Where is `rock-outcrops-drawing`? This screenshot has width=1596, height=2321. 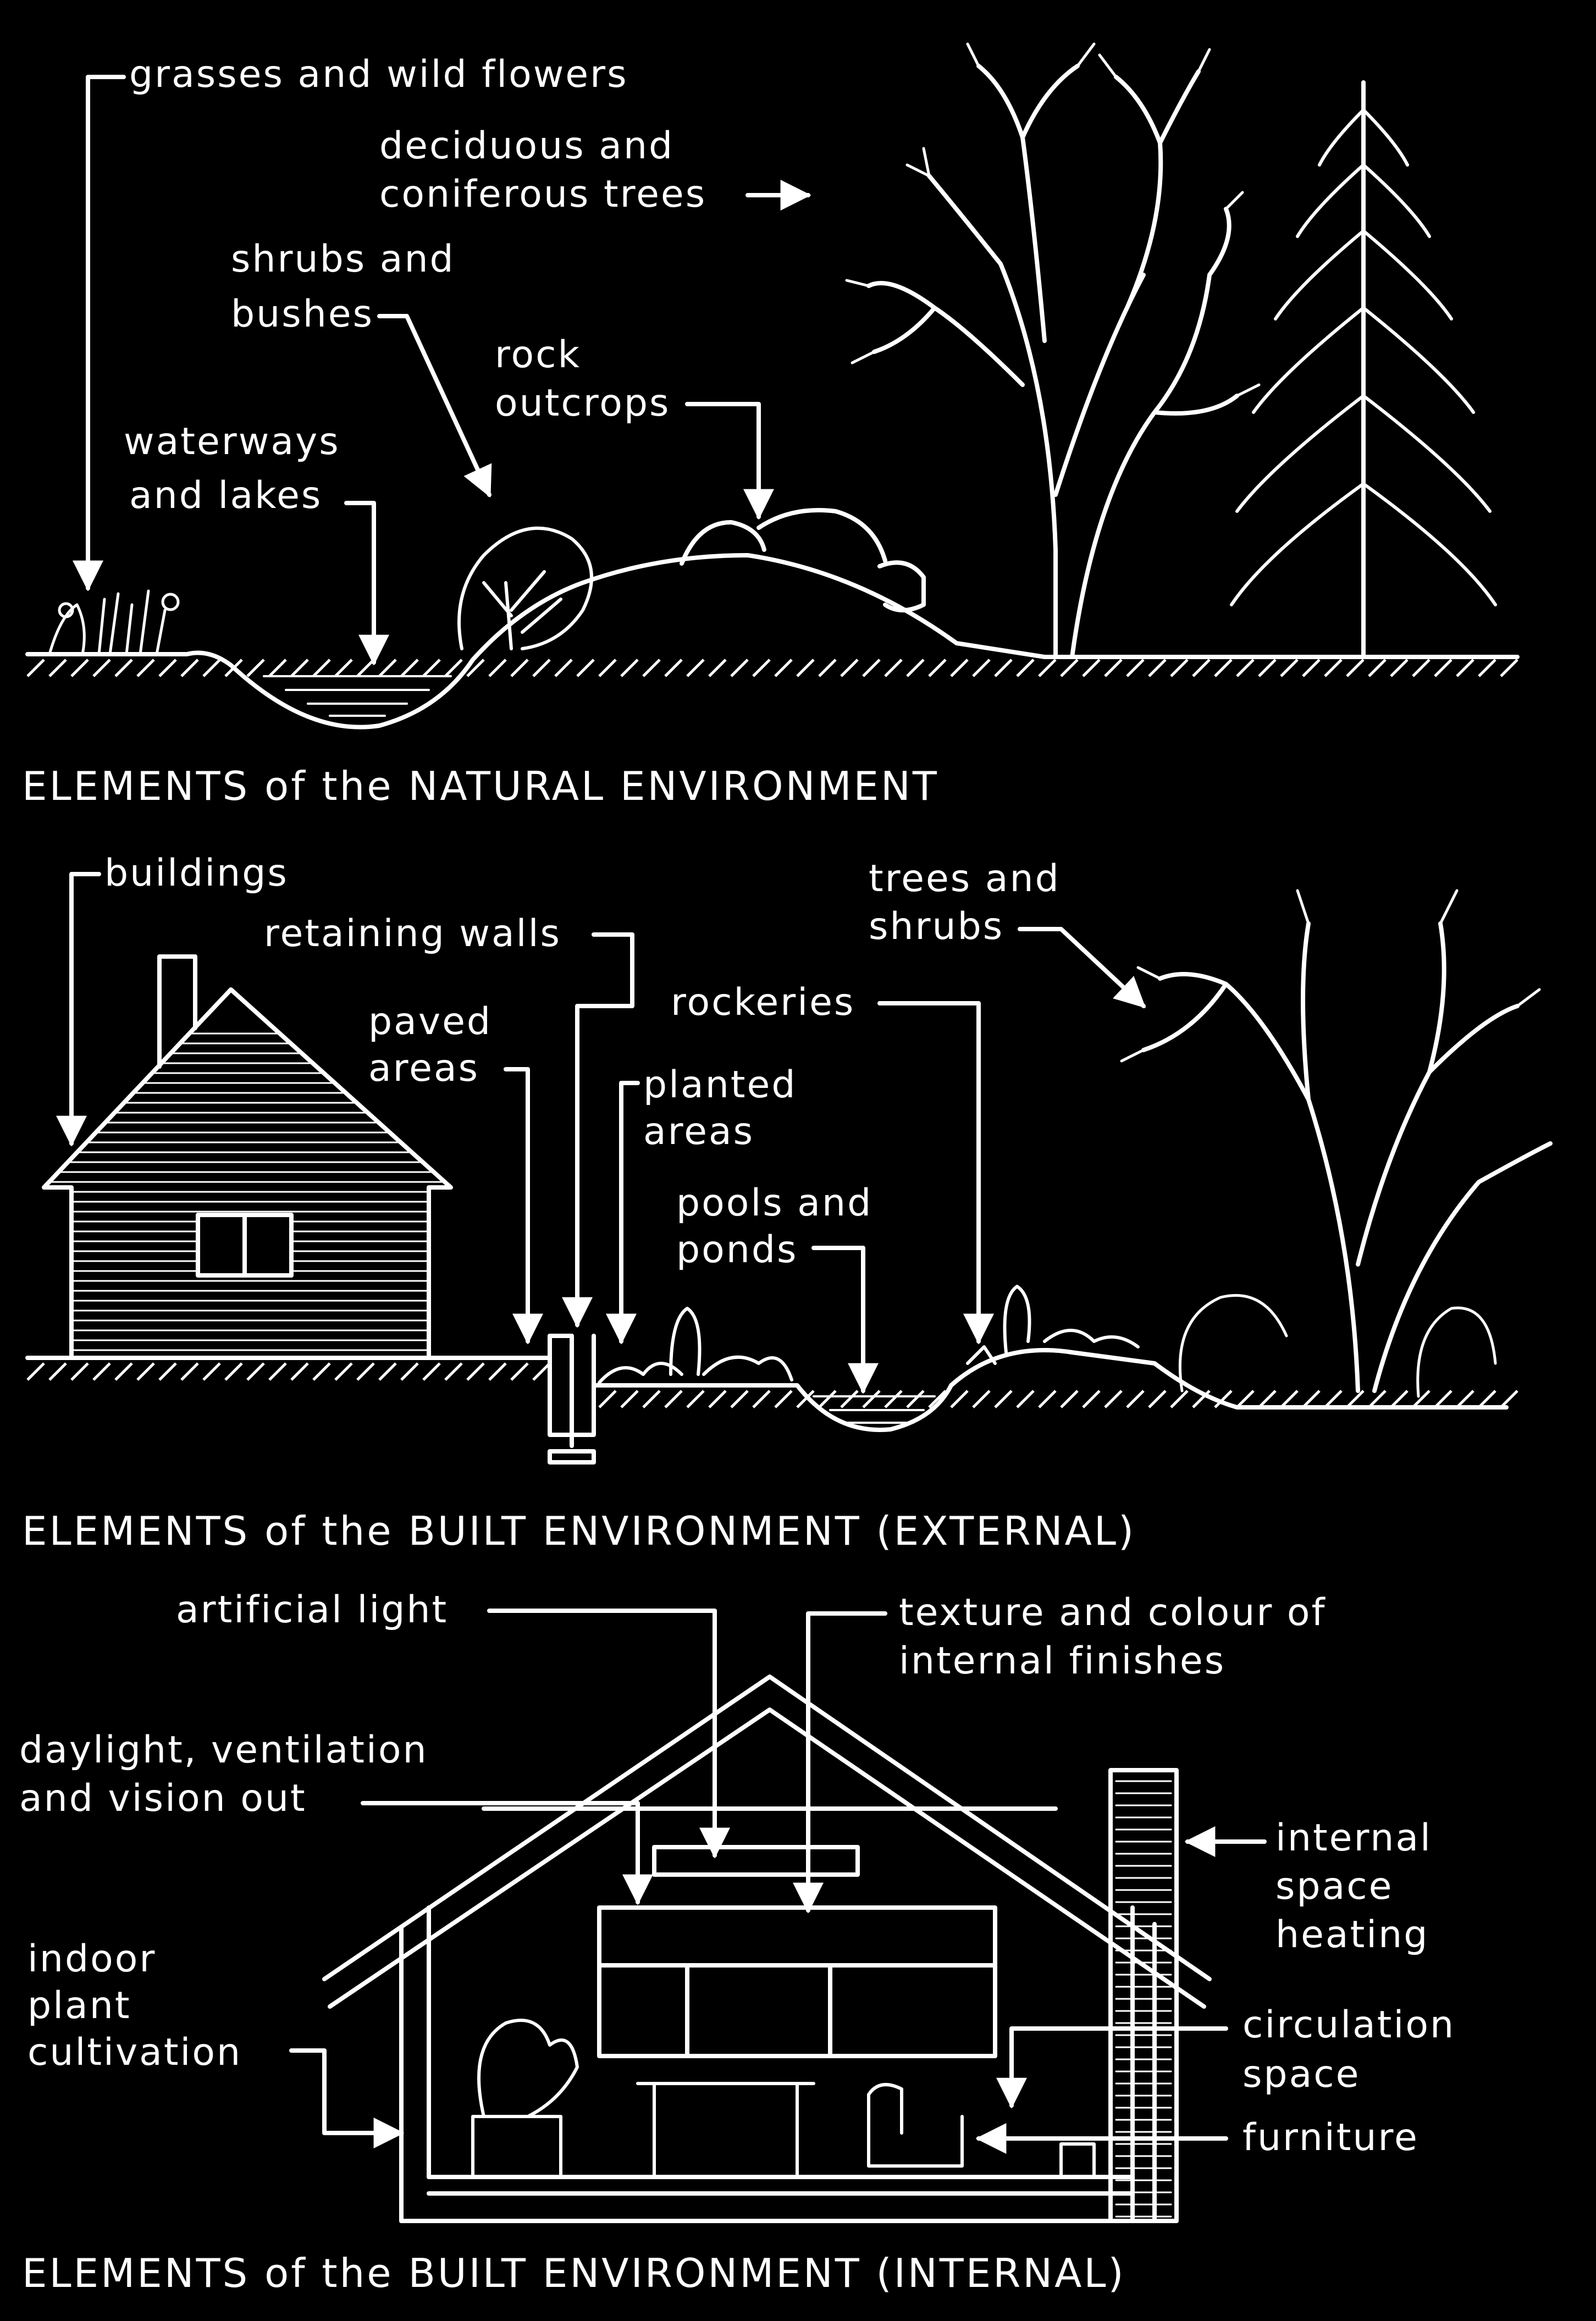
rock-outcrops-drawing is located at coordinates (803, 560).